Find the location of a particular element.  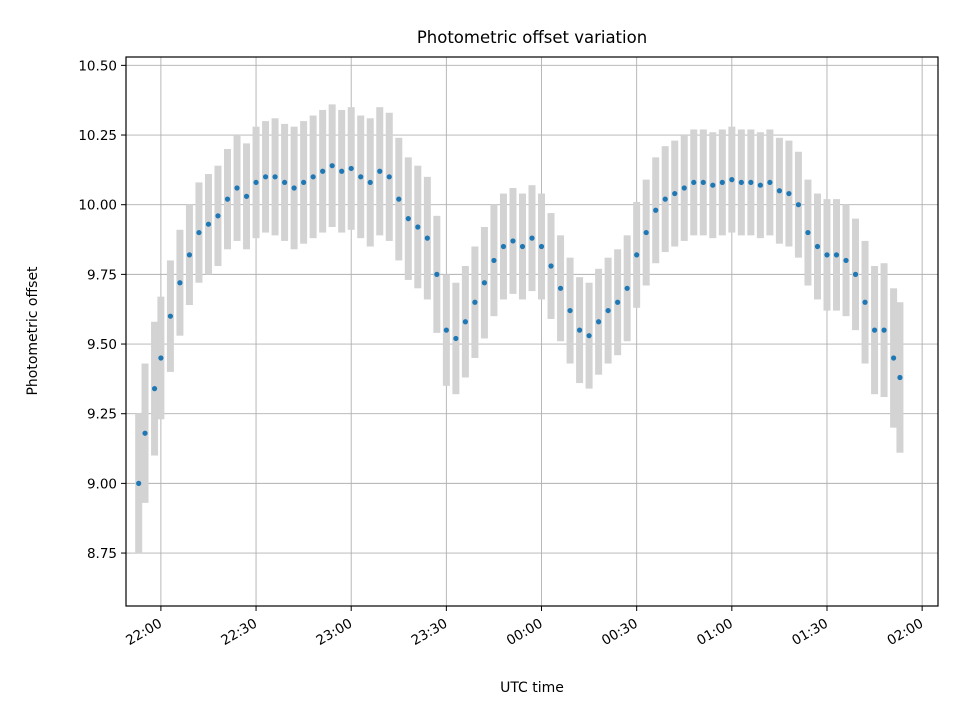

y-axis-label: Photometric offset is located at coordinates (33, 331).